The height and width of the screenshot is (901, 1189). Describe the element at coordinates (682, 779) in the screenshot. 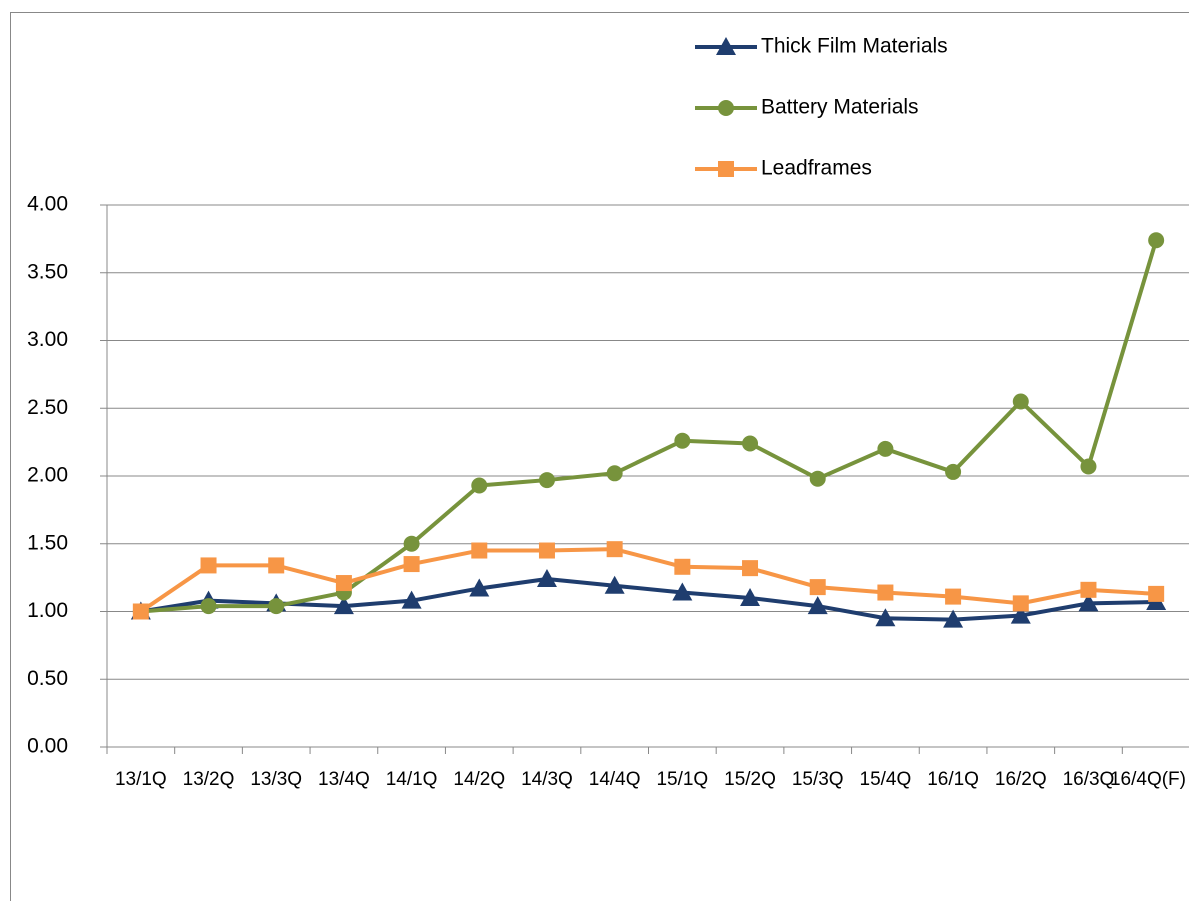

I see `x-tick-label: 15/1Q` at that location.